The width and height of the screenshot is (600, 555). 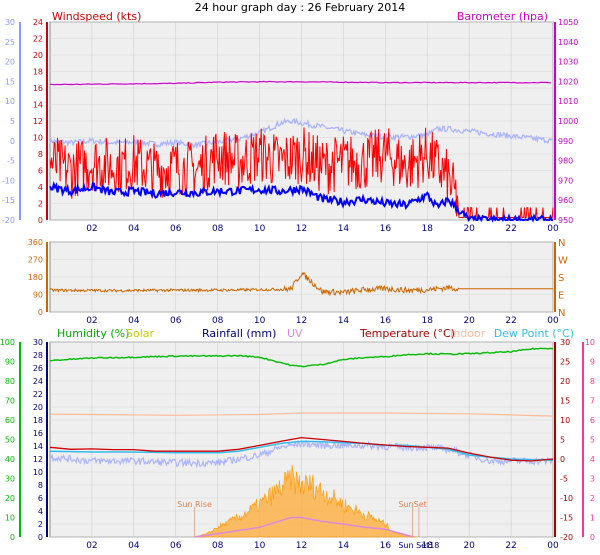 What do you see at coordinates (564, 479) in the screenshot?
I see `temperature-axis-tick-label: -5` at bounding box center [564, 479].